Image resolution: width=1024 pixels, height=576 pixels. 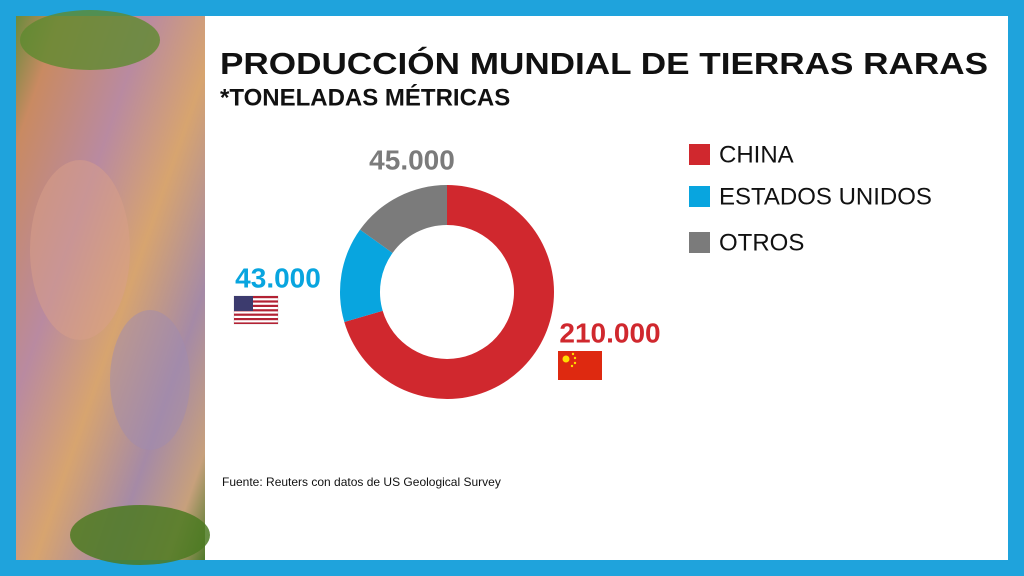 I want to click on value-label: 45.000, so click(x=412, y=159).